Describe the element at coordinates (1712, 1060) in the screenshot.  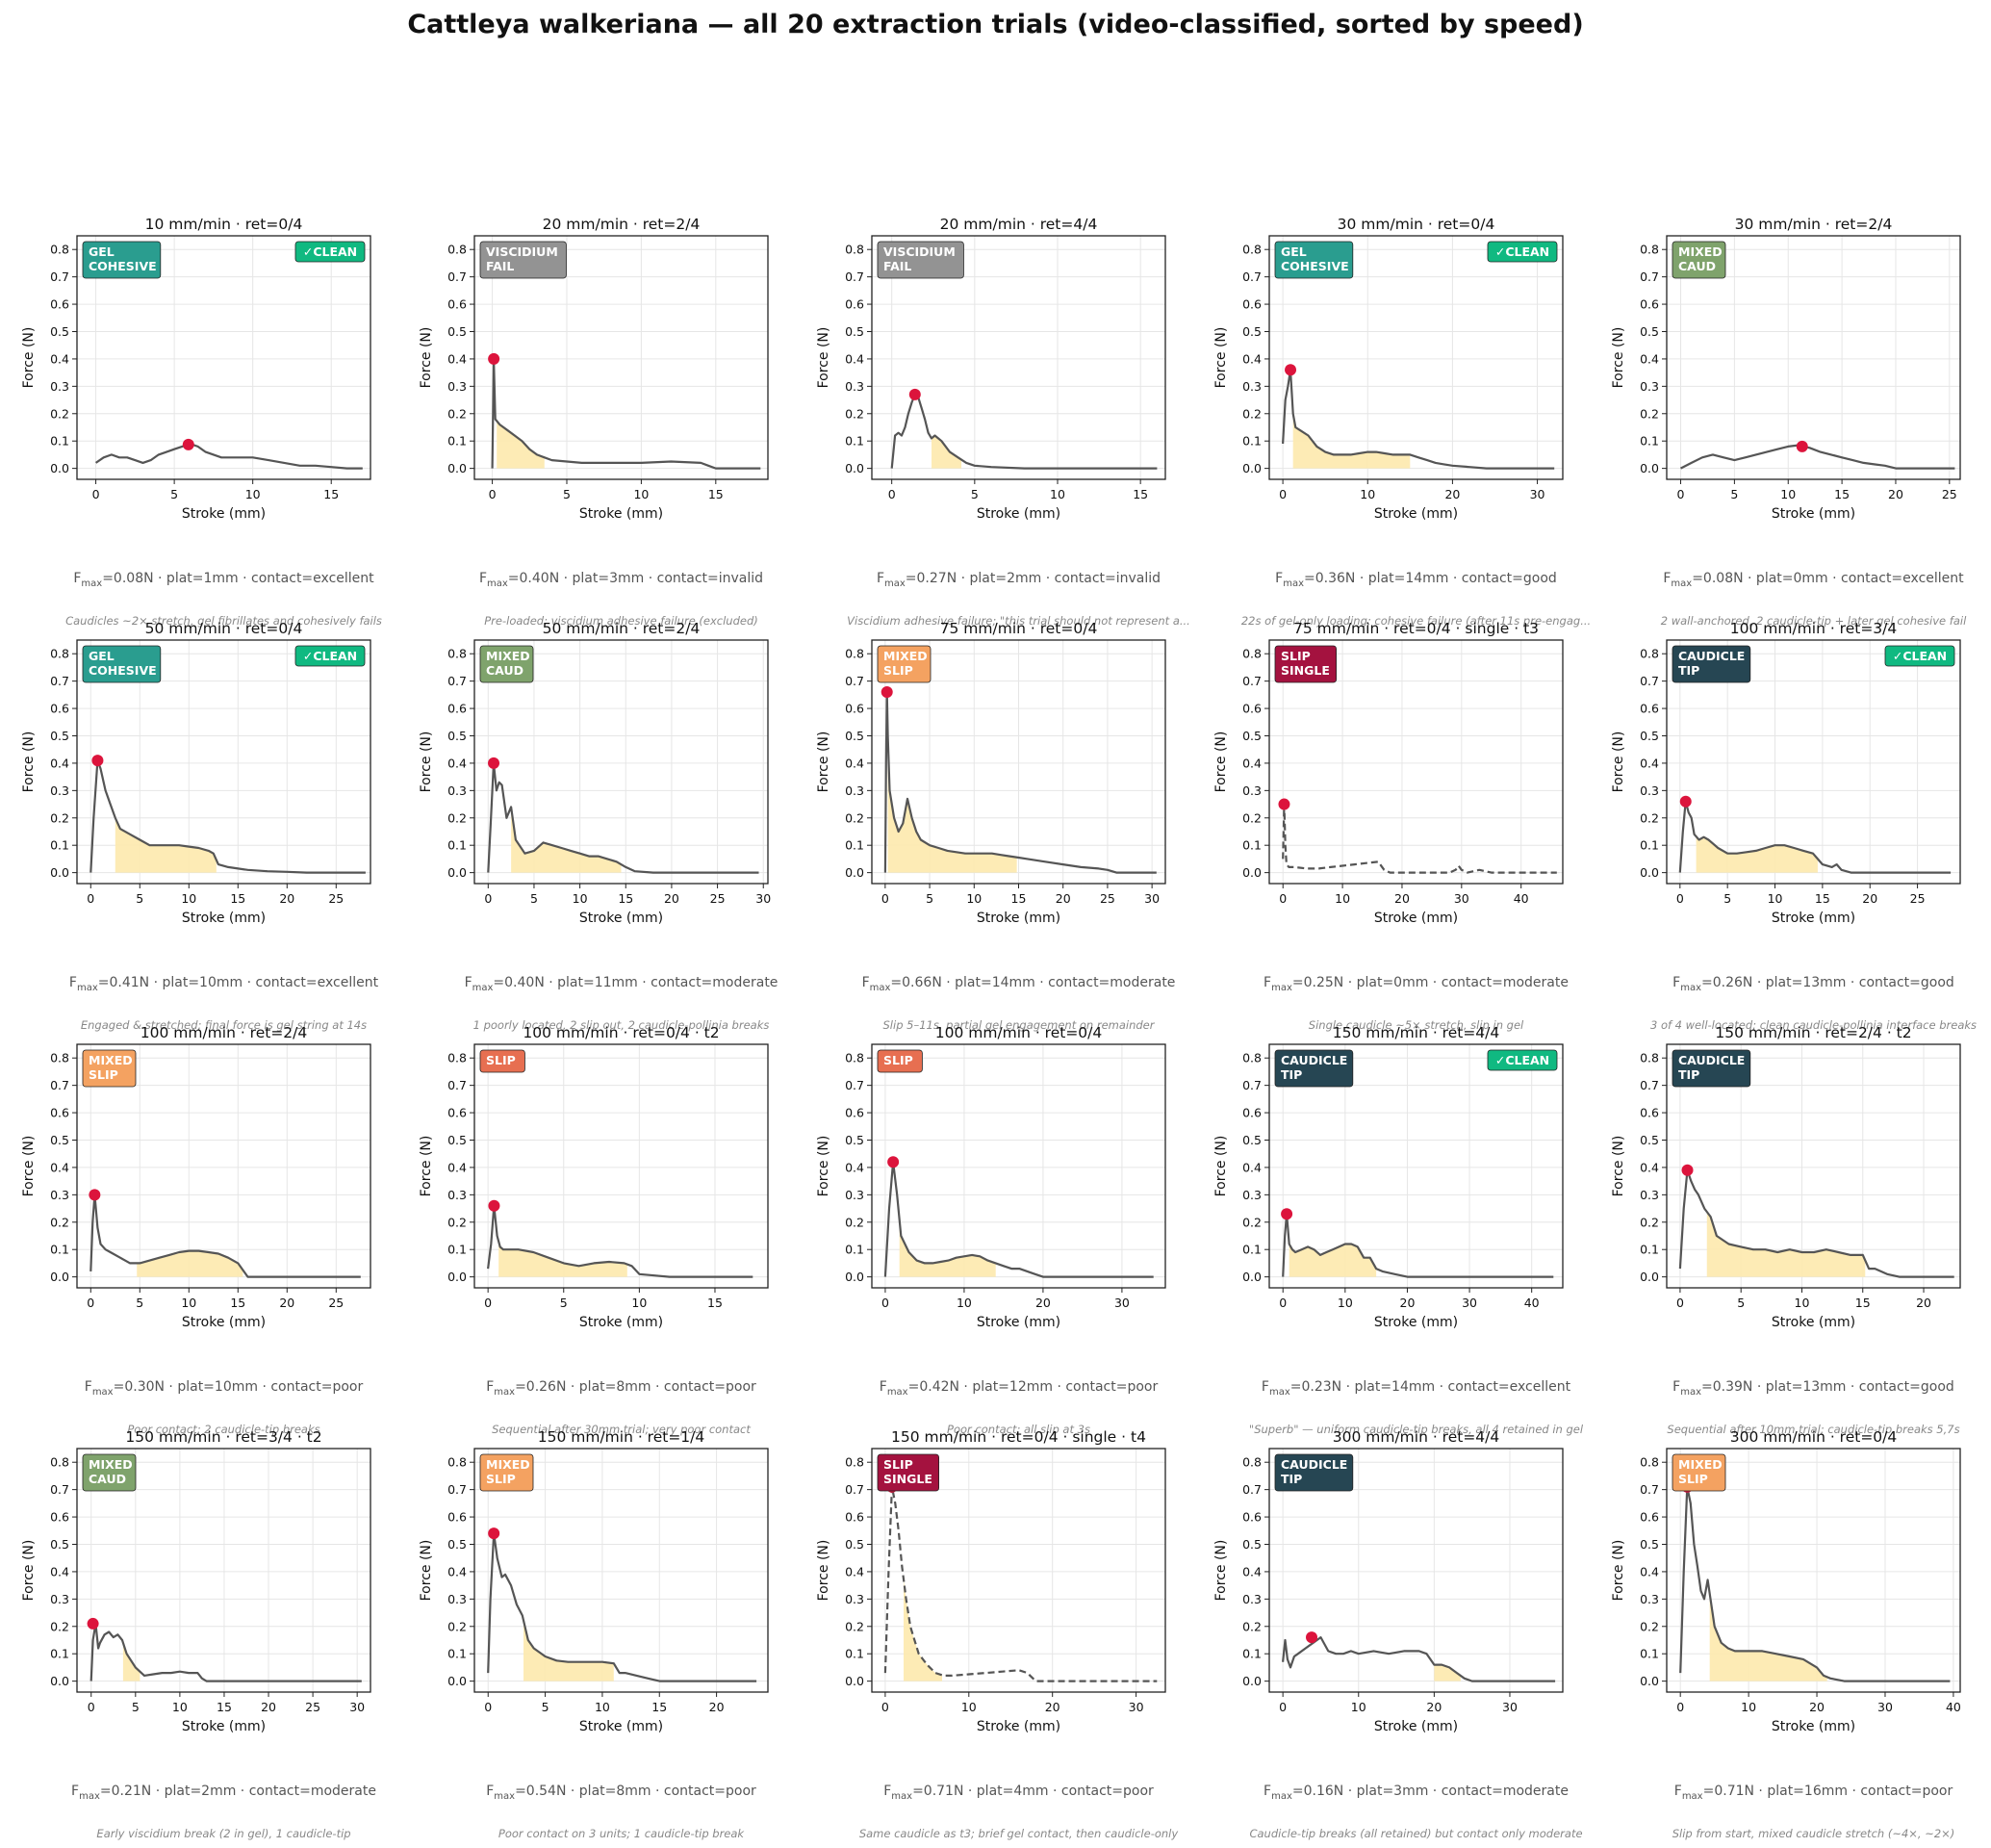
I see `failure-mode-label: CAUDICLE` at that location.